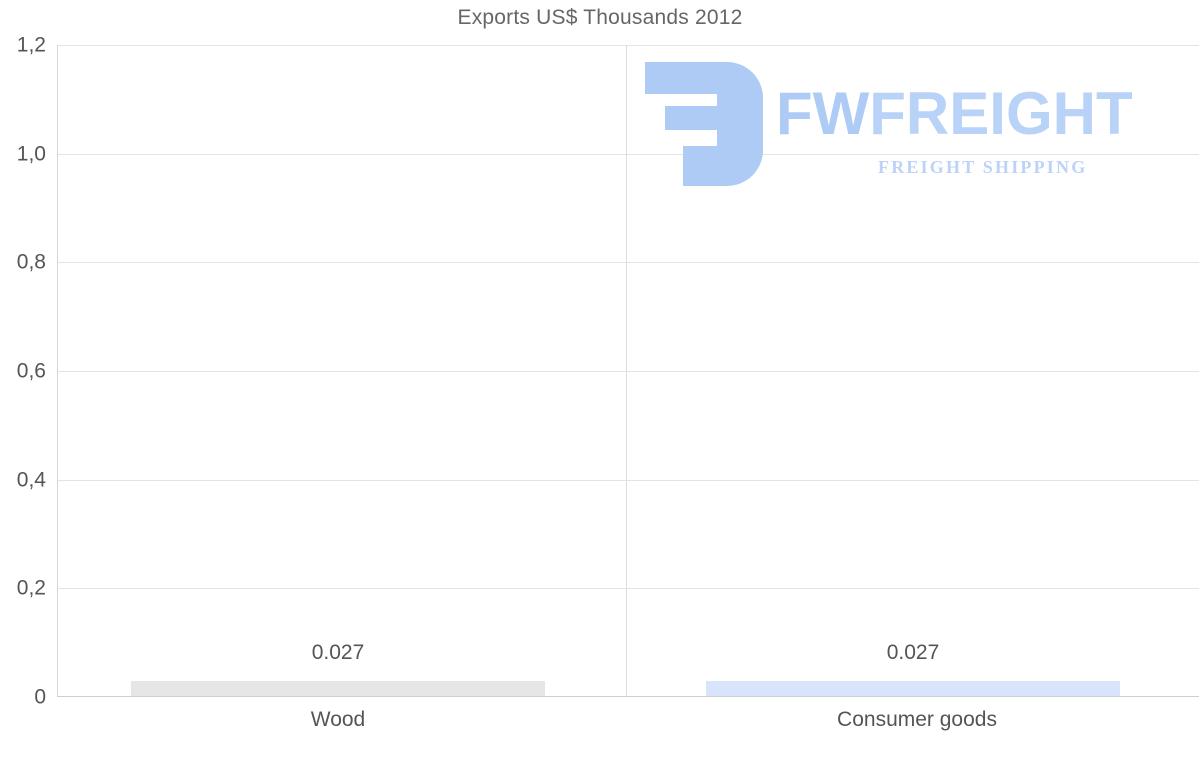  What do you see at coordinates (31, 45) in the screenshot?
I see `y-tick-label-1-2: 1,2` at bounding box center [31, 45].